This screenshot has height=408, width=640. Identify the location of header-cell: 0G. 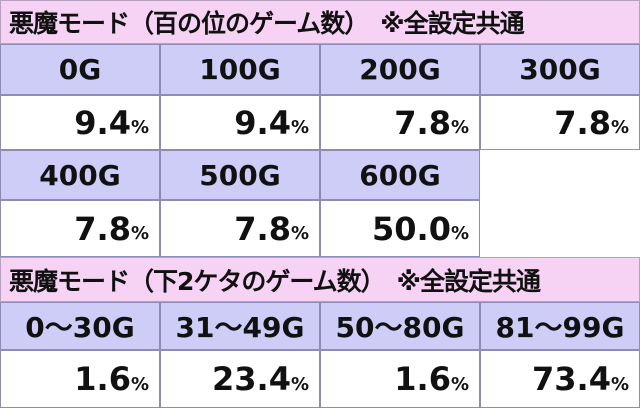
(80, 69).